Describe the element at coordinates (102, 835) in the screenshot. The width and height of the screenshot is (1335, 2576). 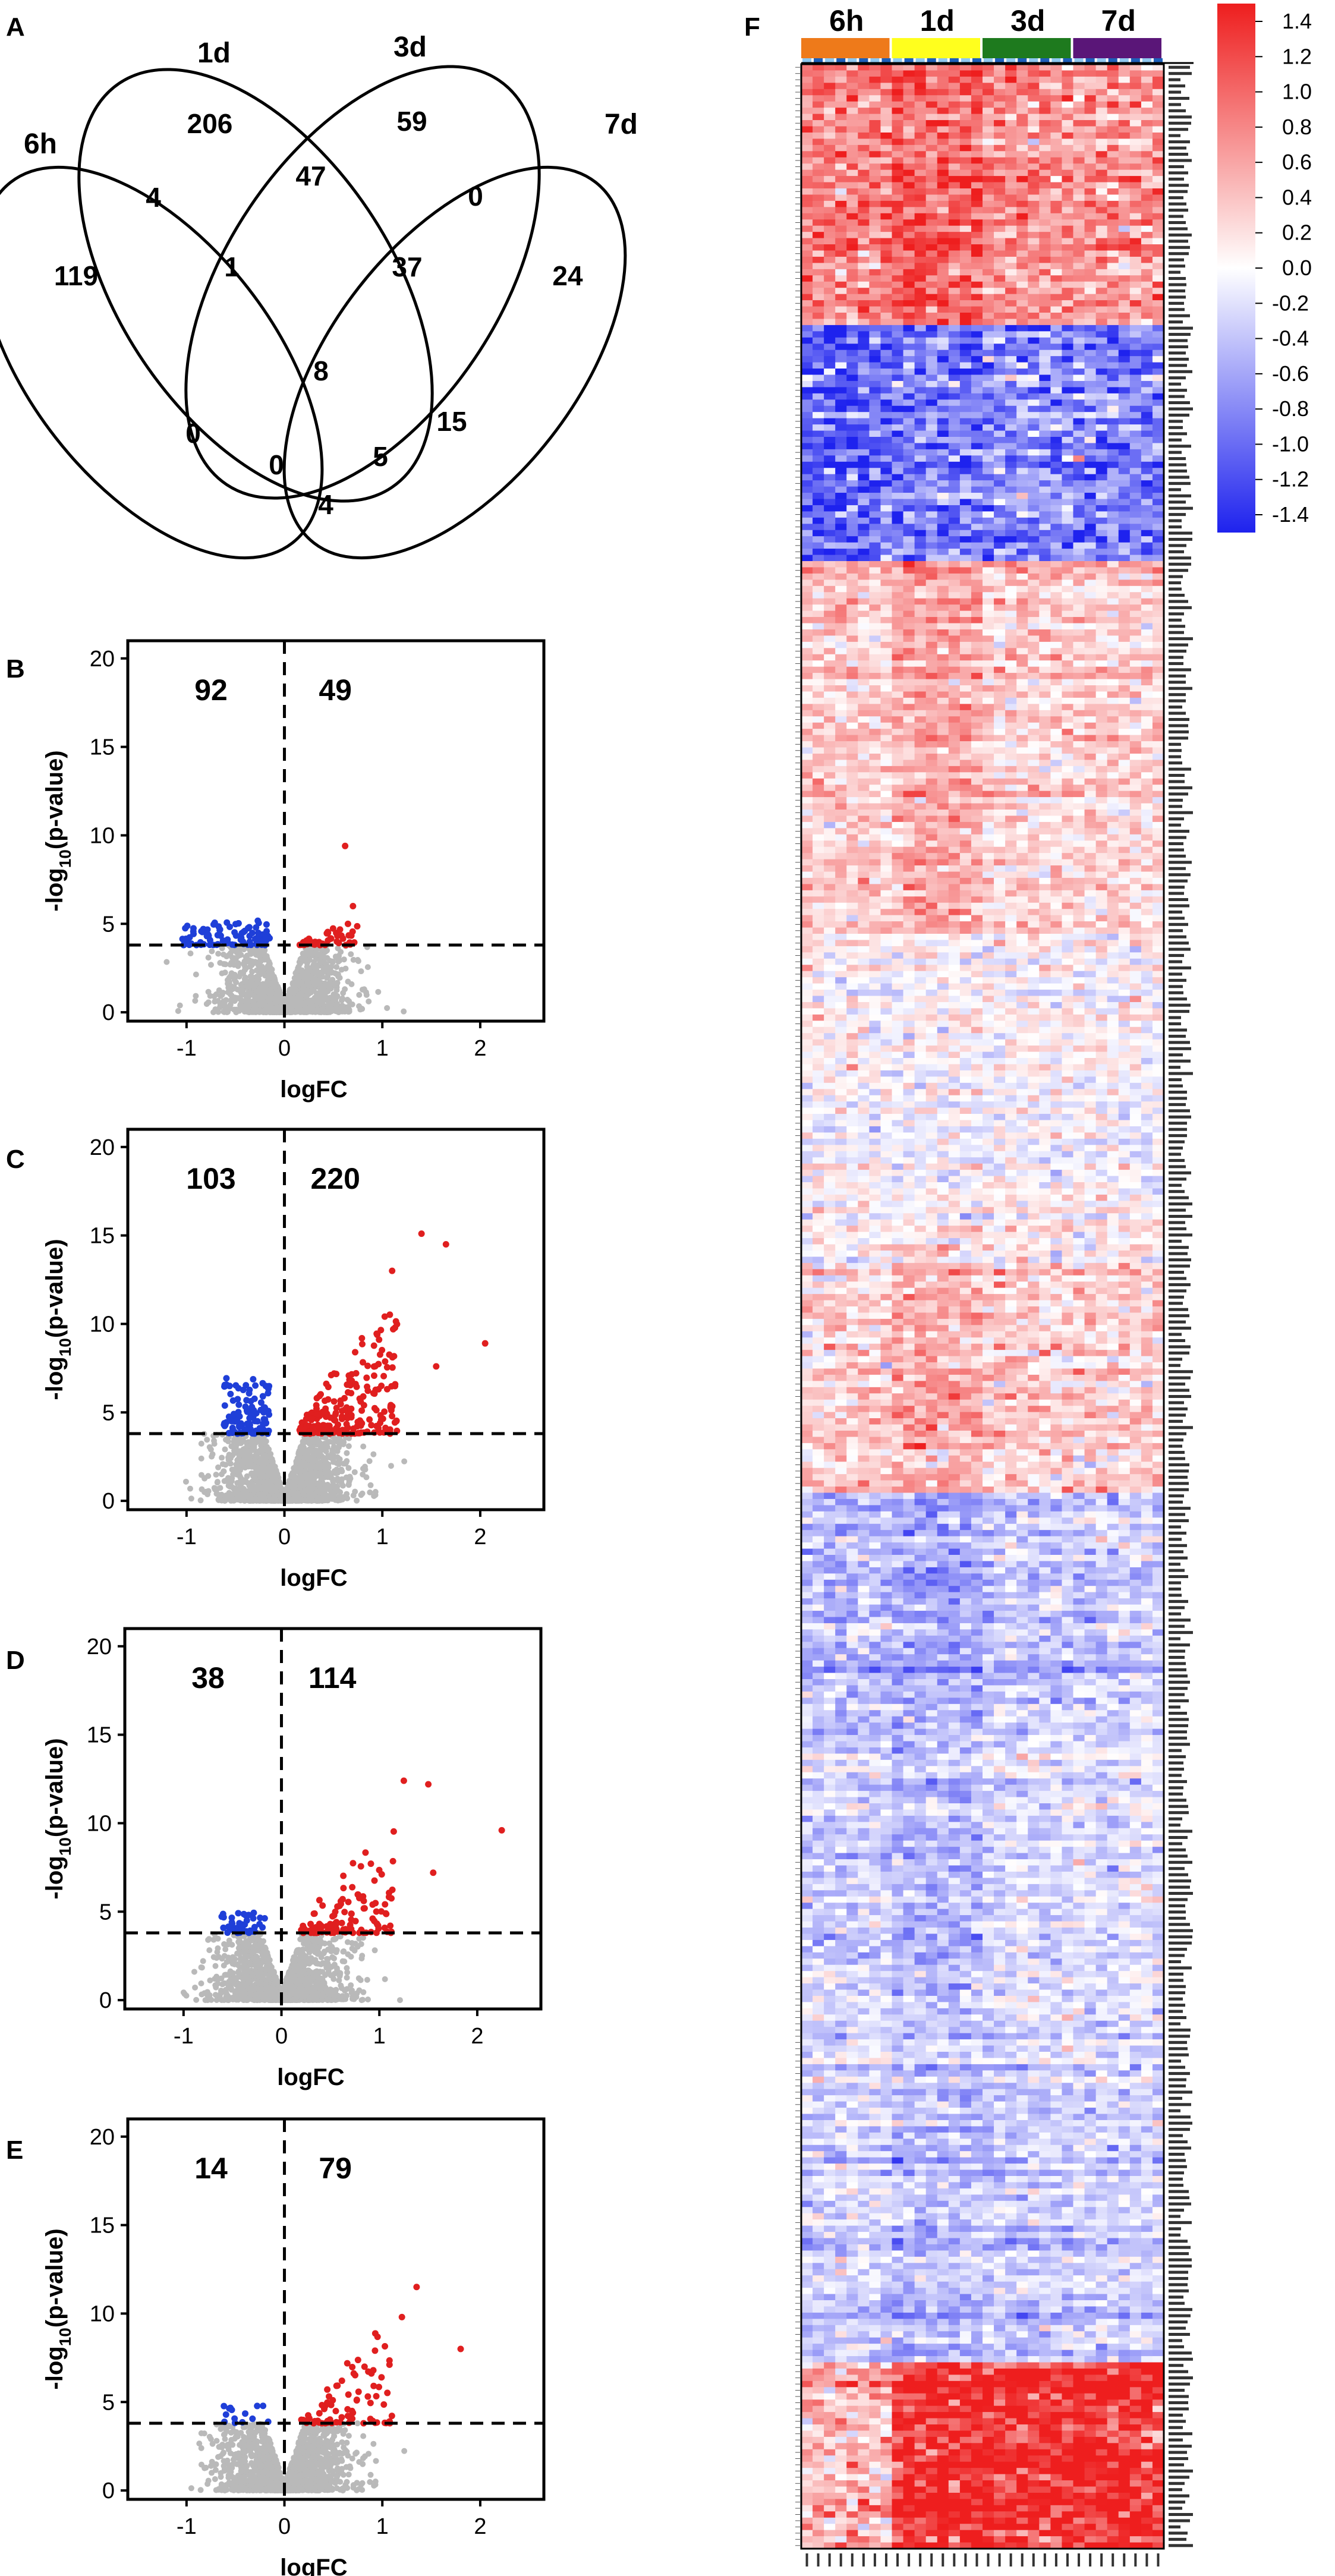
I see `y-tick-label: 10` at that location.